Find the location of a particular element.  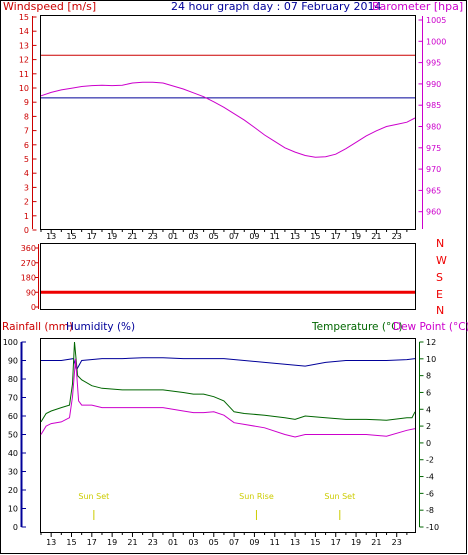

x-axis-top-label: 13 is located at coordinates (295, 236).